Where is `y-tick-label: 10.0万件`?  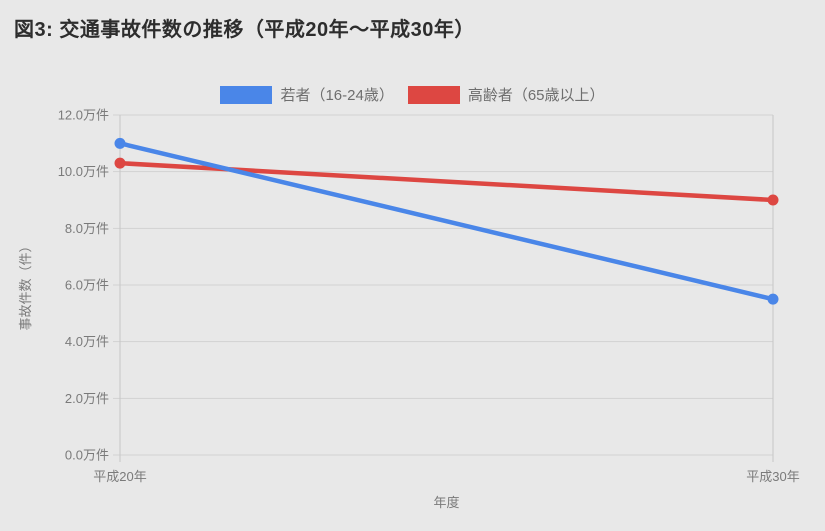
y-tick-label: 10.0万件 is located at coordinates (83, 171).